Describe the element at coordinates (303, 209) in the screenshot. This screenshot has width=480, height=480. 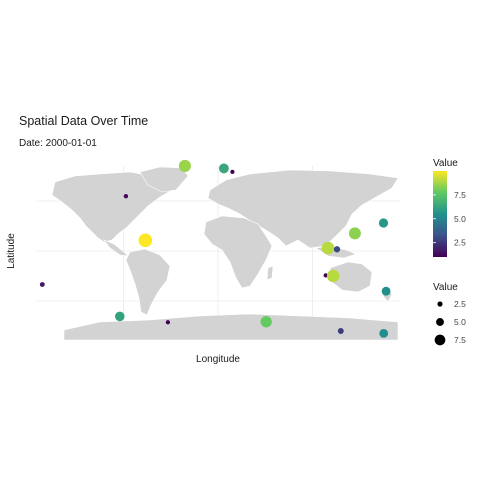
I see `landmass-eurasia` at that location.